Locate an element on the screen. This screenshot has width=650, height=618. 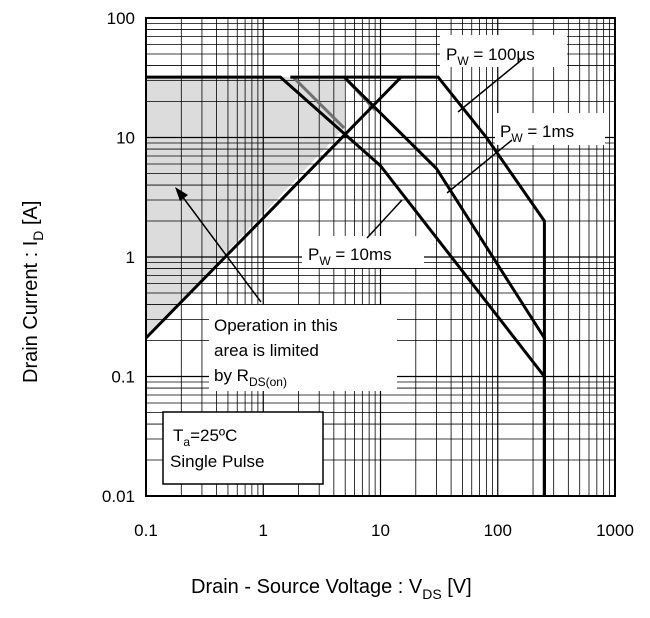
operation-note-line2: area is limited is located at coordinates (266, 350).